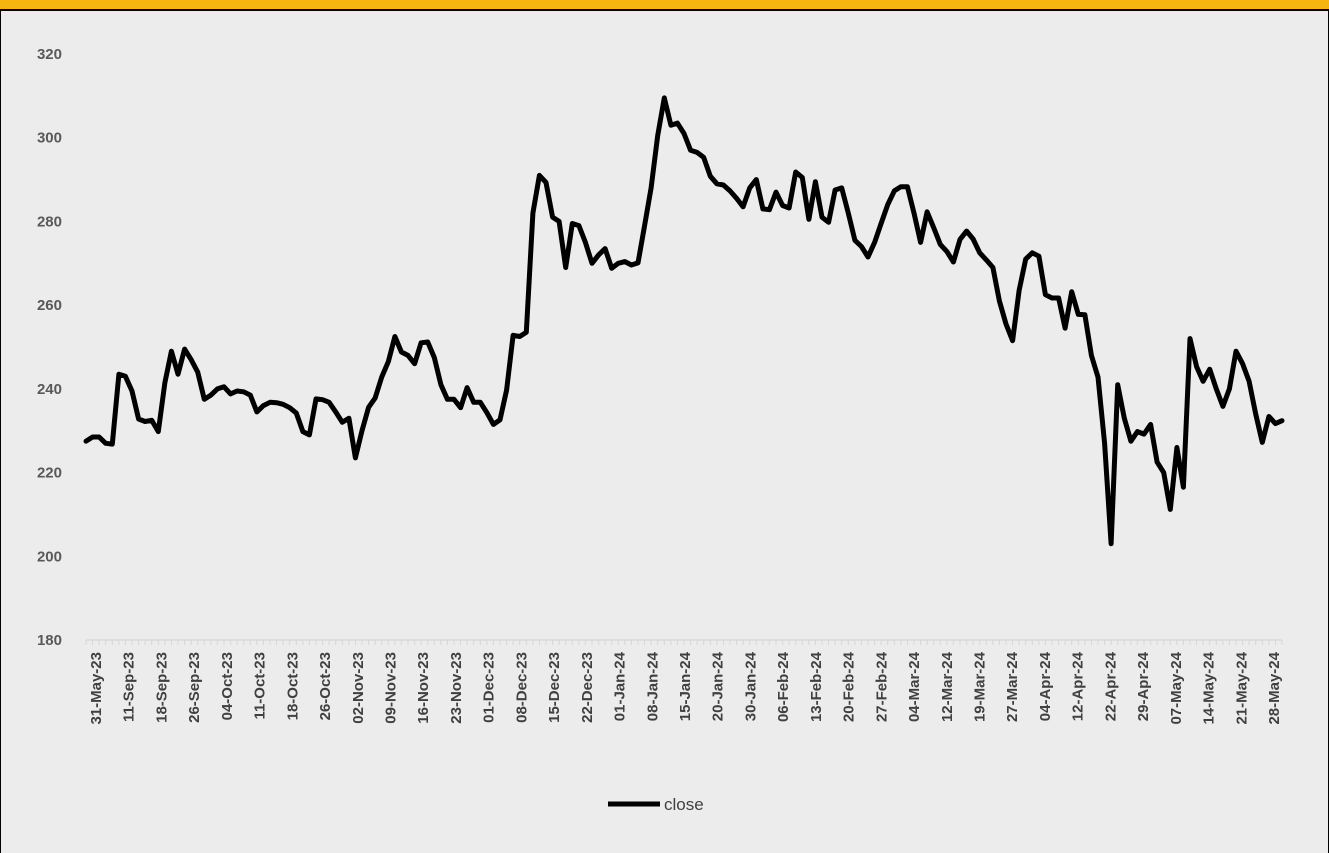 The width and height of the screenshot is (1329, 853). Describe the element at coordinates (521, 687) in the screenshot. I see `x-tick-label: 08-Dec-23` at that location.